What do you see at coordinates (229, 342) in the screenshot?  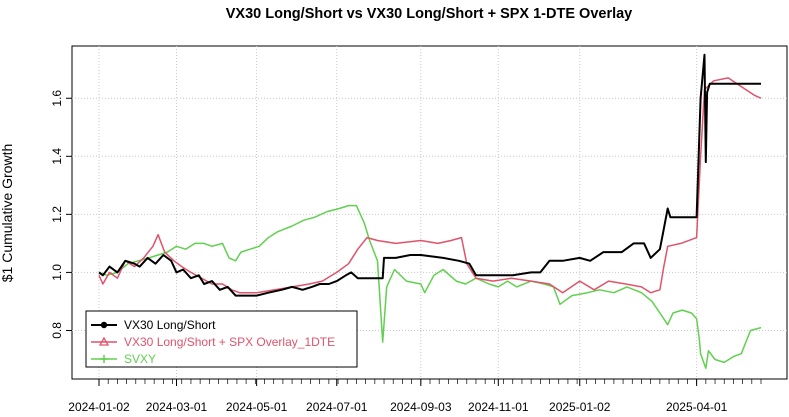 I see `legend-label: VX30 Long/Short + SPX Overlay_1DTE` at bounding box center [229, 342].